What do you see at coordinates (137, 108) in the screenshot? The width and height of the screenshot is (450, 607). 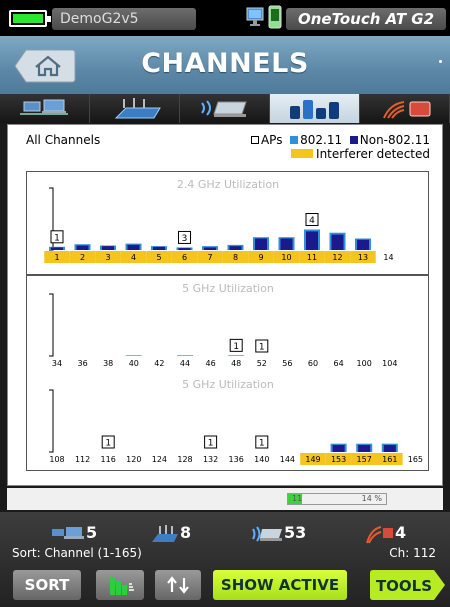 I see `access-point-icon` at bounding box center [137, 108].